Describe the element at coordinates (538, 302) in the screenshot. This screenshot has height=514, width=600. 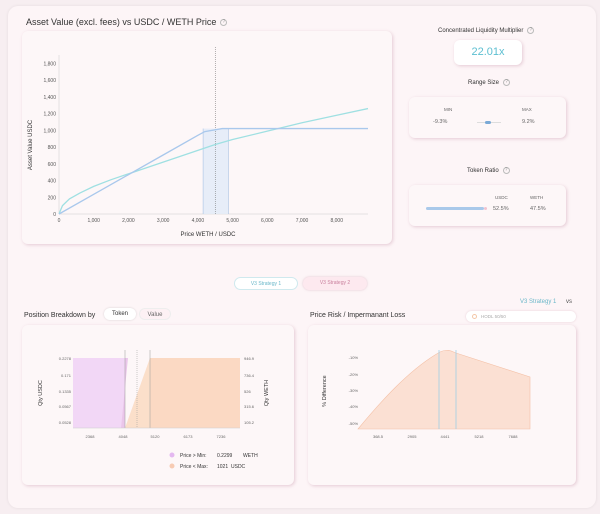
I see `compare-strategy: V3 Strategy 1` at that location.